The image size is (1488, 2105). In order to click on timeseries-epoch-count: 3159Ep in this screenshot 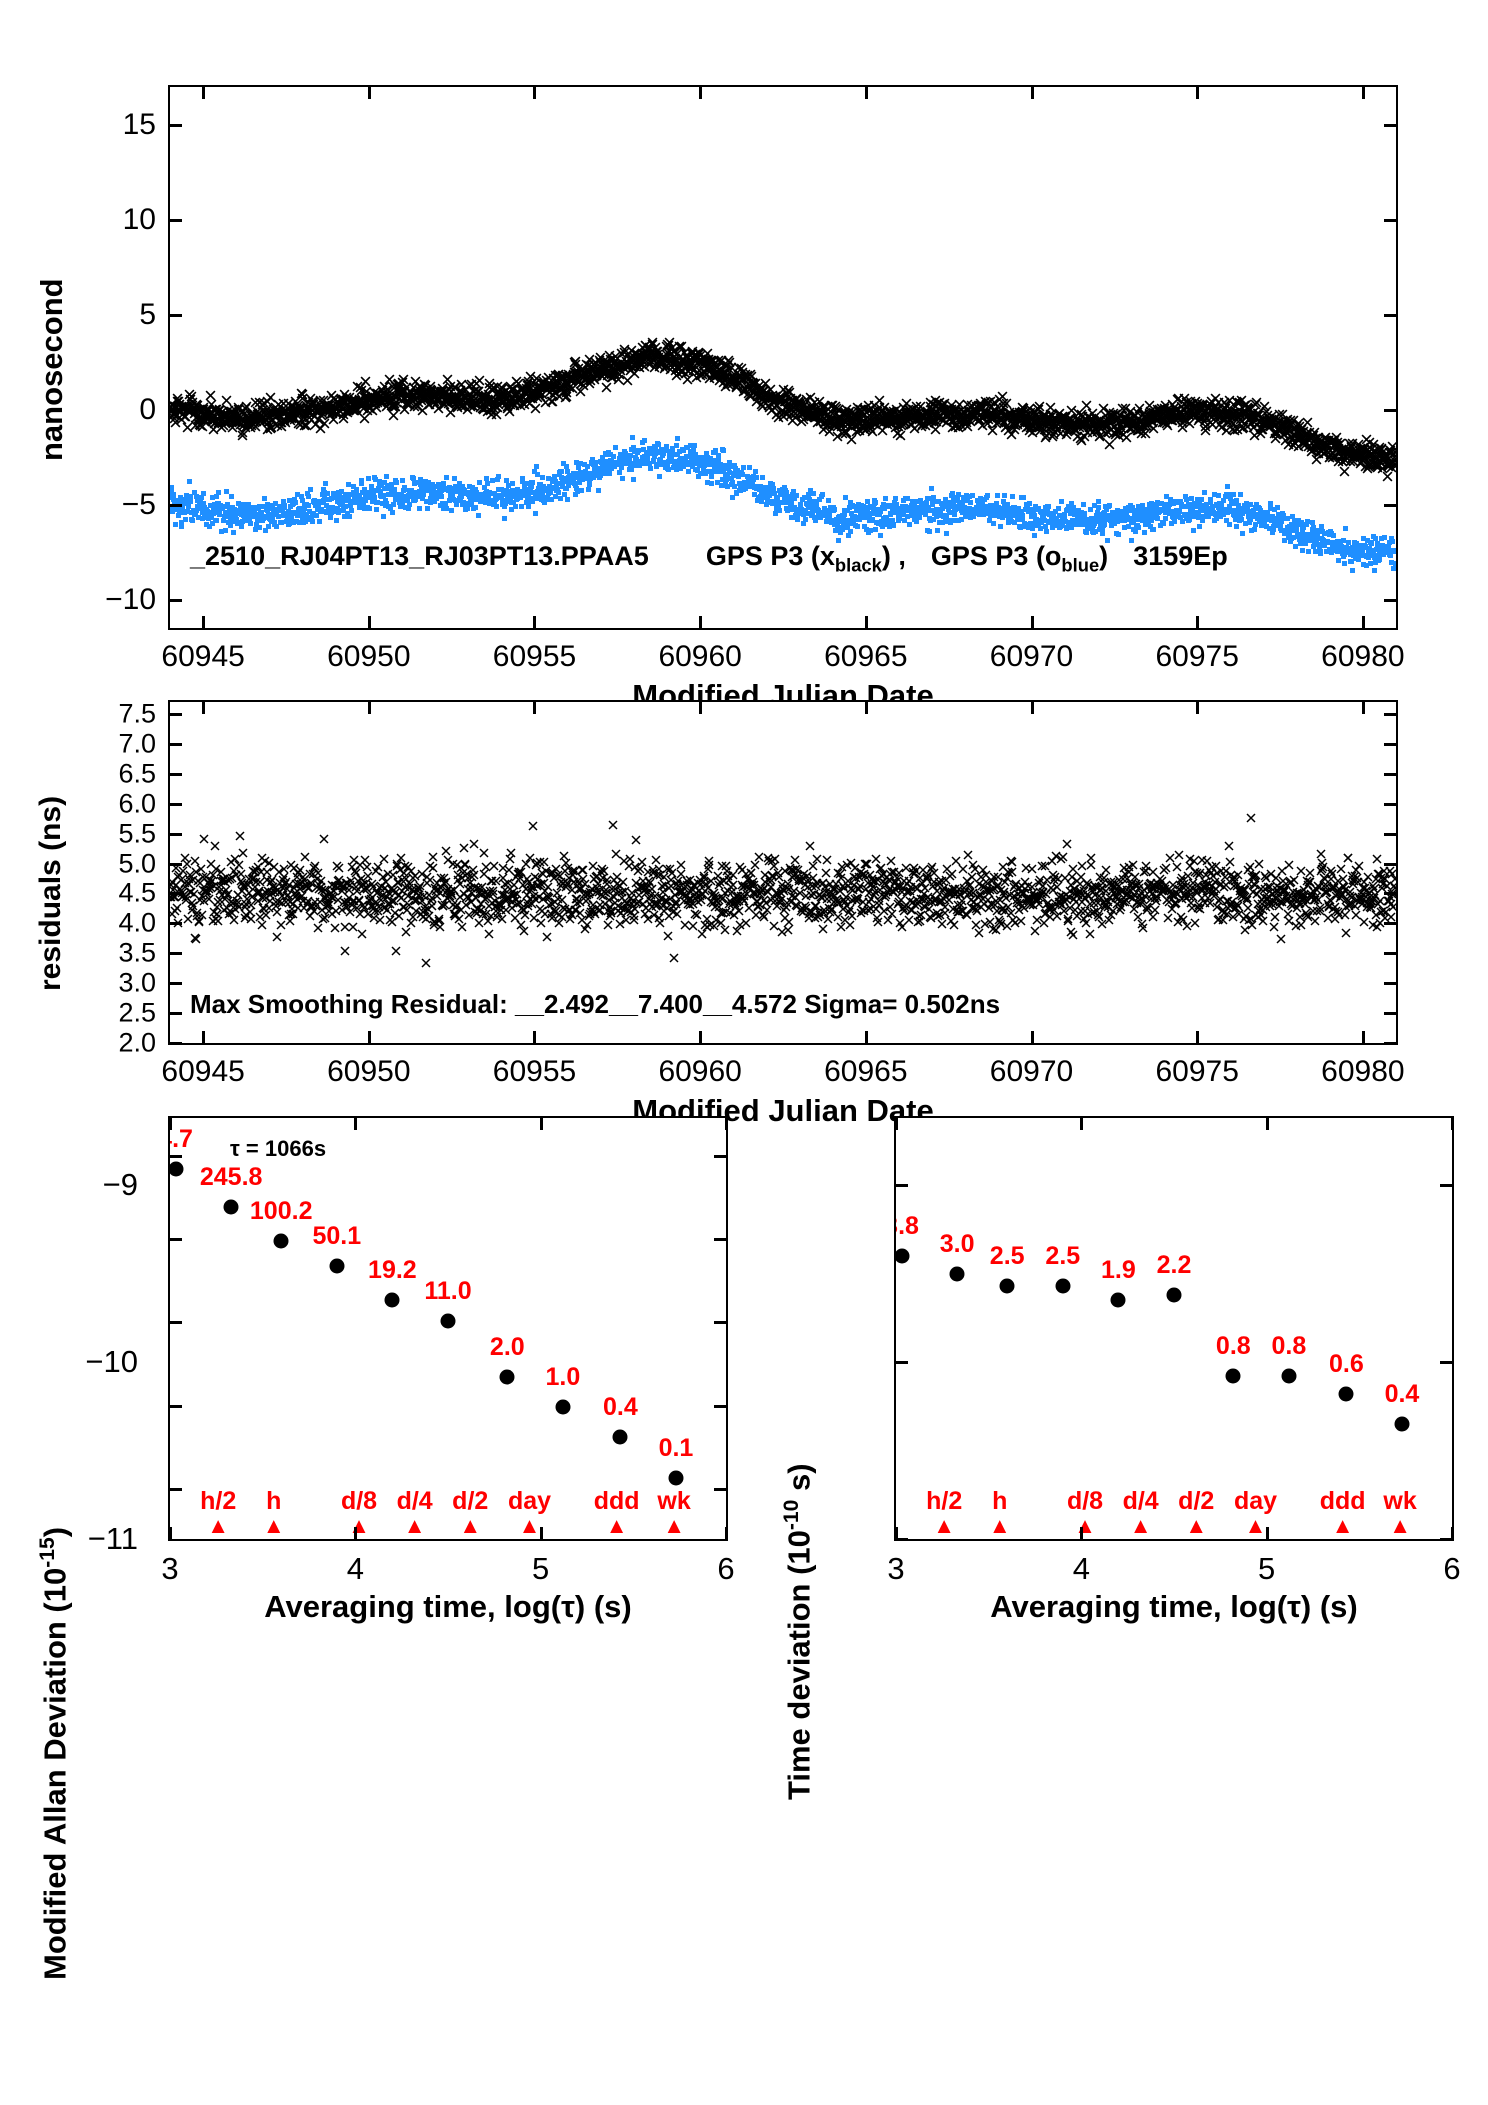, I will do `click(1180, 556)`.